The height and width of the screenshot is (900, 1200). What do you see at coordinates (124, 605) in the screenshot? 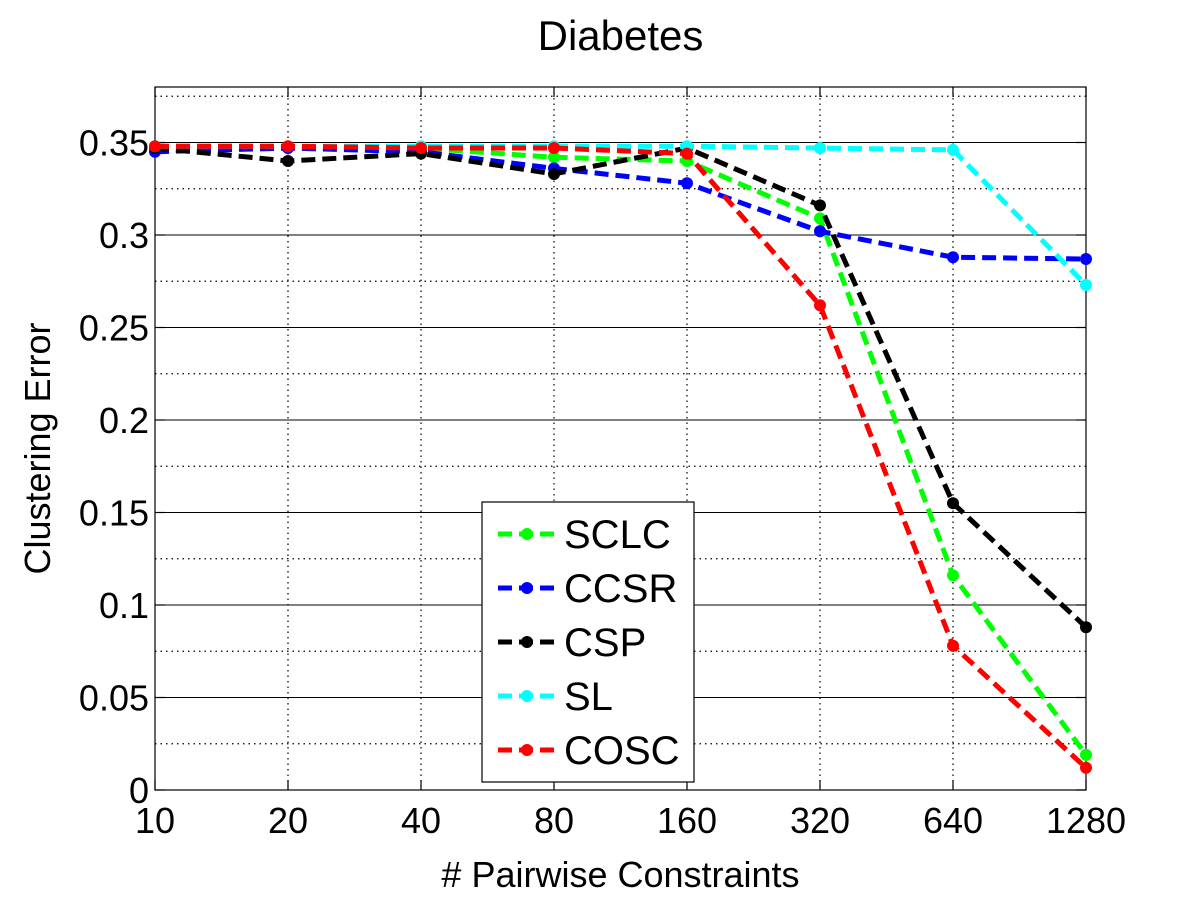
I see `y-tick-label: 0.1` at bounding box center [124, 605].